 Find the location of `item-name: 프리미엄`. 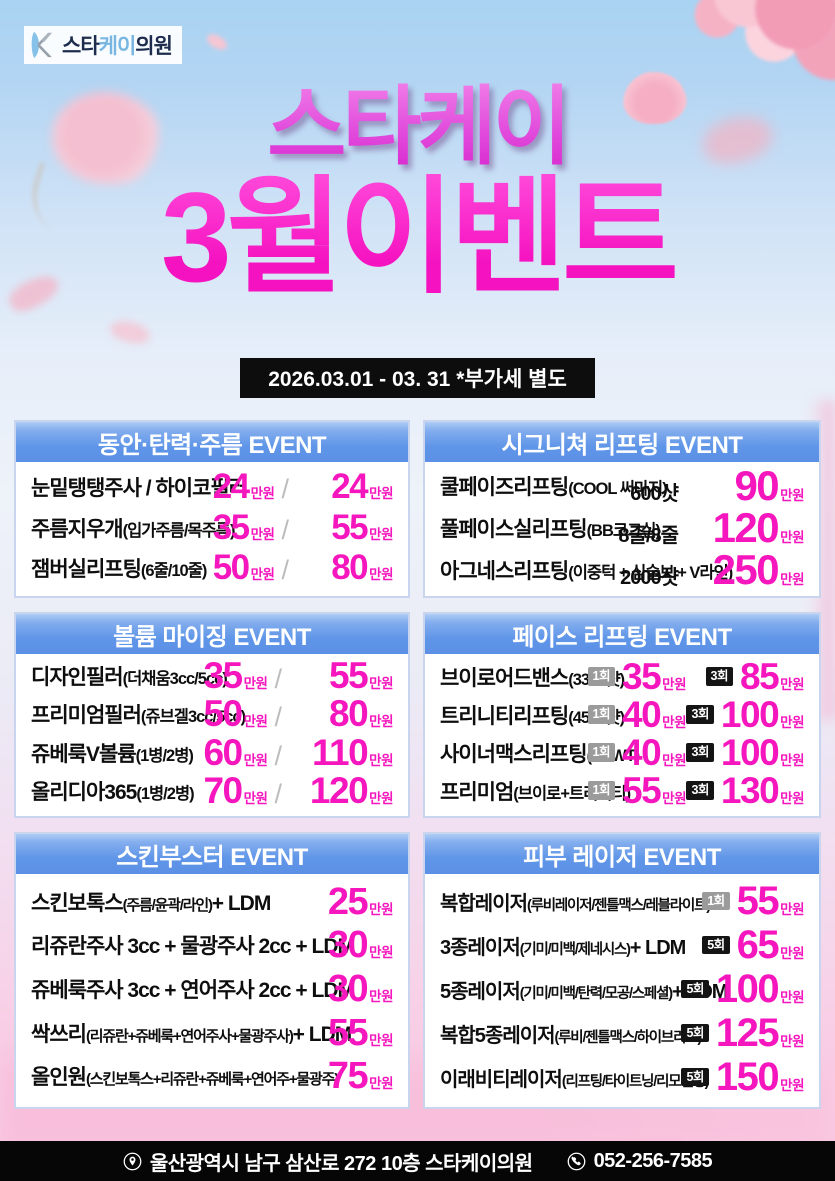

item-name: 프리미엄 is located at coordinates (477, 792).